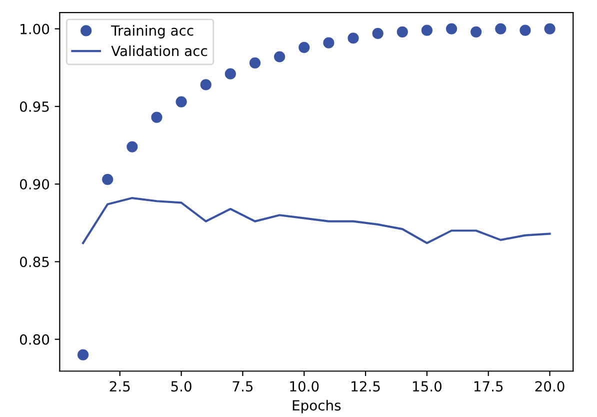  Describe the element at coordinates (488, 386) in the screenshot. I see `x-tick-label: 17.5` at that location.